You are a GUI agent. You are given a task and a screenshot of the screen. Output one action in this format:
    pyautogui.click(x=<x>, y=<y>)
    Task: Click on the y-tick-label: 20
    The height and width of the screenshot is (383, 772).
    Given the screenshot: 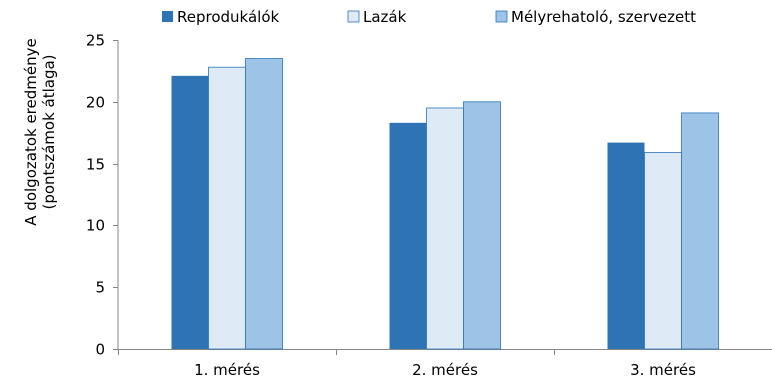 What is the action you would take?
    pyautogui.click(x=95, y=103)
    